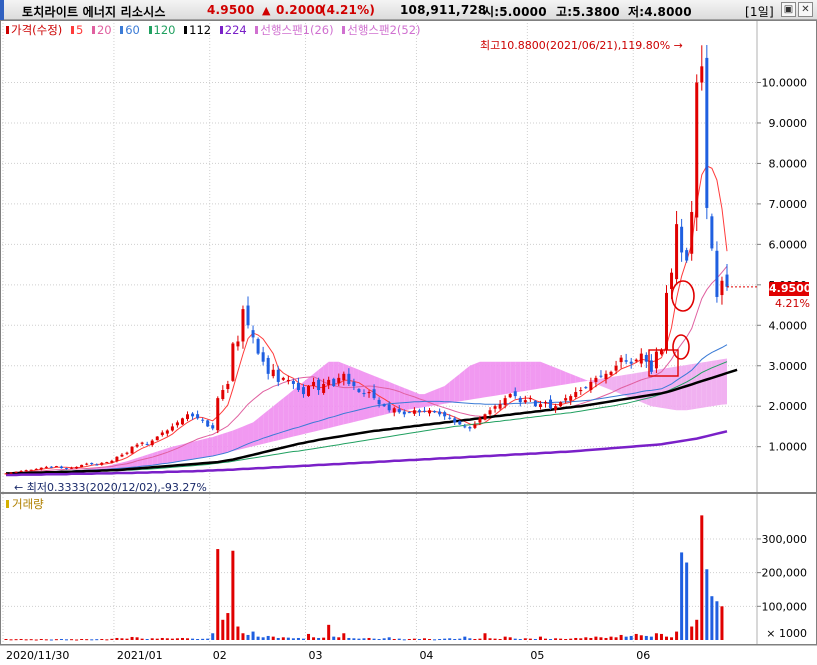 Image resolution: width=817 pixels, height=665 pixels. Describe the element at coordinates (34, 30) in the screenshot. I see `legend-price: 가격(수정)` at that location.